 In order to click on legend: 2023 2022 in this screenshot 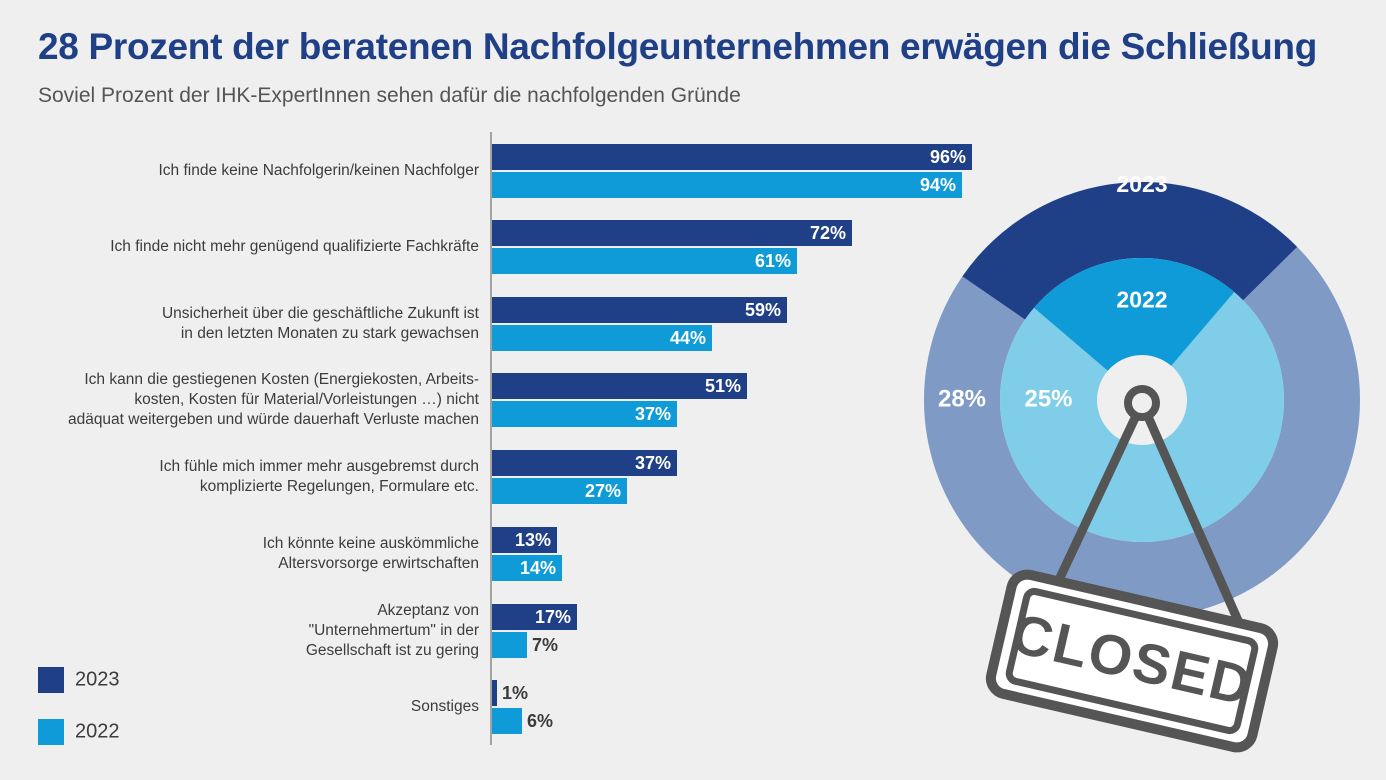, I will do `click(79, 706)`.